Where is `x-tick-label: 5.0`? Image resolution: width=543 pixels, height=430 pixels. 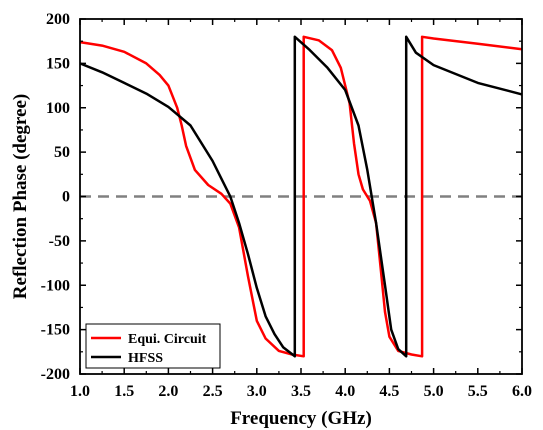 x-tick-label: 5.0 is located at coordinates (434, 391).